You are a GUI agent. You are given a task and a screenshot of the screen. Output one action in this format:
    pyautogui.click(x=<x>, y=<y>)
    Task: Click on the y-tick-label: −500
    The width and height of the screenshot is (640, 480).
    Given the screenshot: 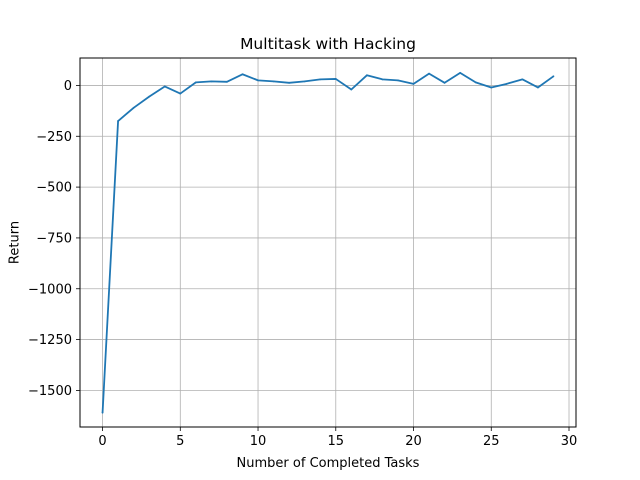 What is the action you would take?
    pyautogui.click(x=54, y=188)
    